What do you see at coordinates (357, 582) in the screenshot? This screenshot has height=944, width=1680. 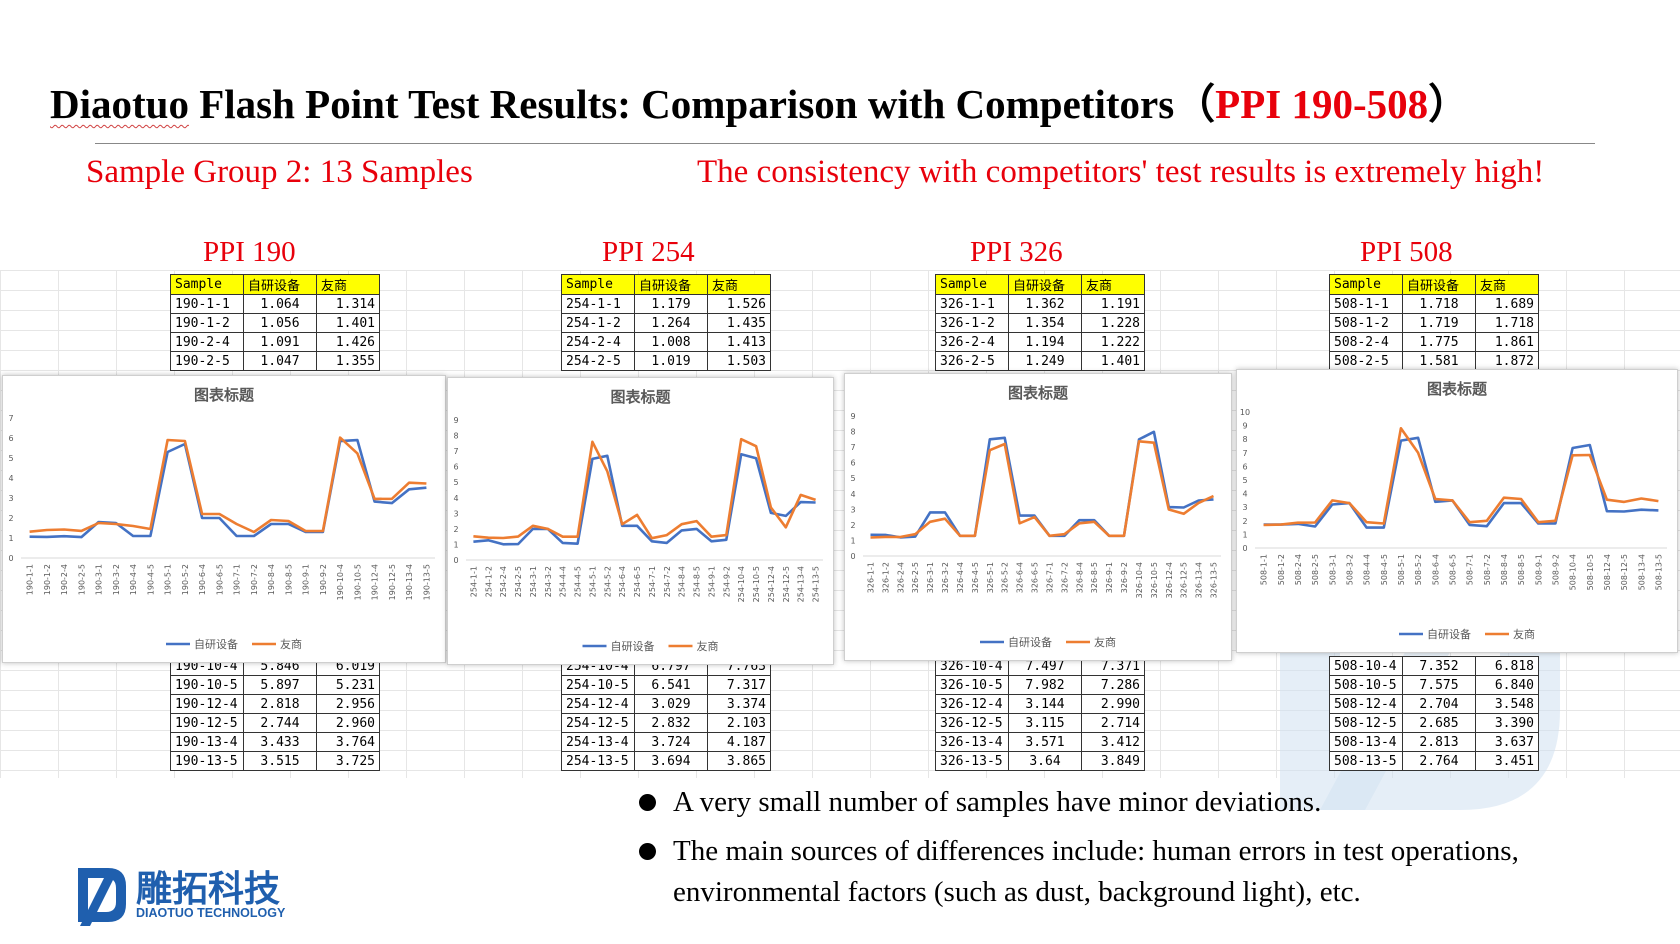 I see `x-tick-label: 190-10-5` at bounding box center [357, 582].